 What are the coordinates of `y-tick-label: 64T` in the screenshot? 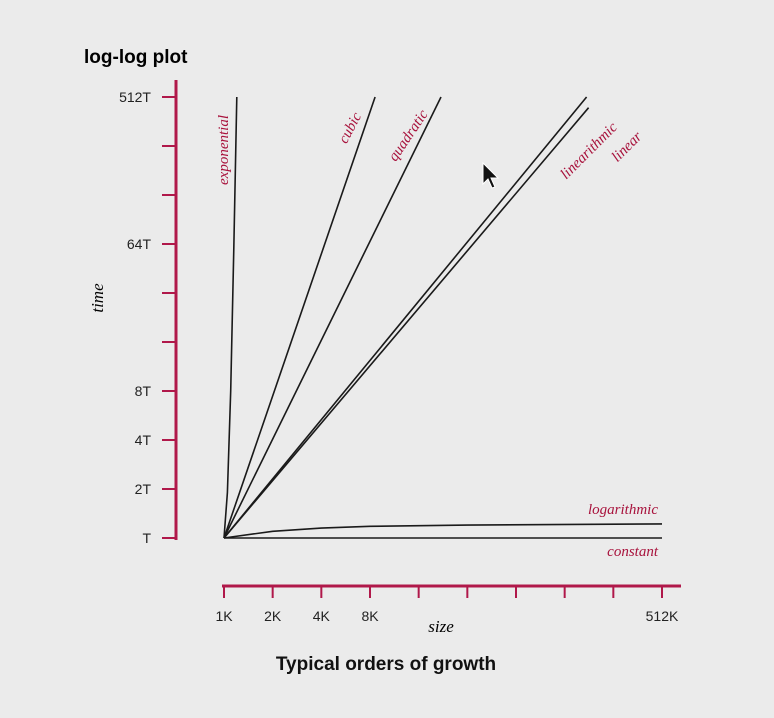 It's located at (139, 244).